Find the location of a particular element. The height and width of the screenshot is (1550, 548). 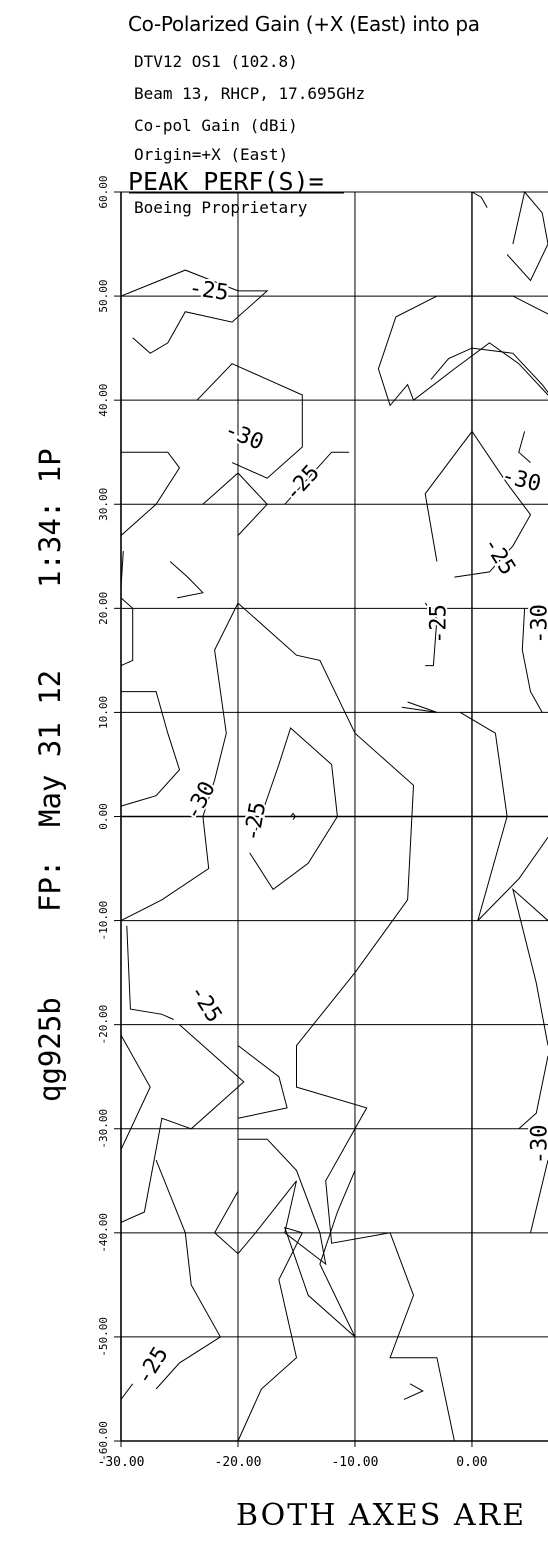

info-line-origin: Origin=+X (East) is located at coordinates (211, 154).